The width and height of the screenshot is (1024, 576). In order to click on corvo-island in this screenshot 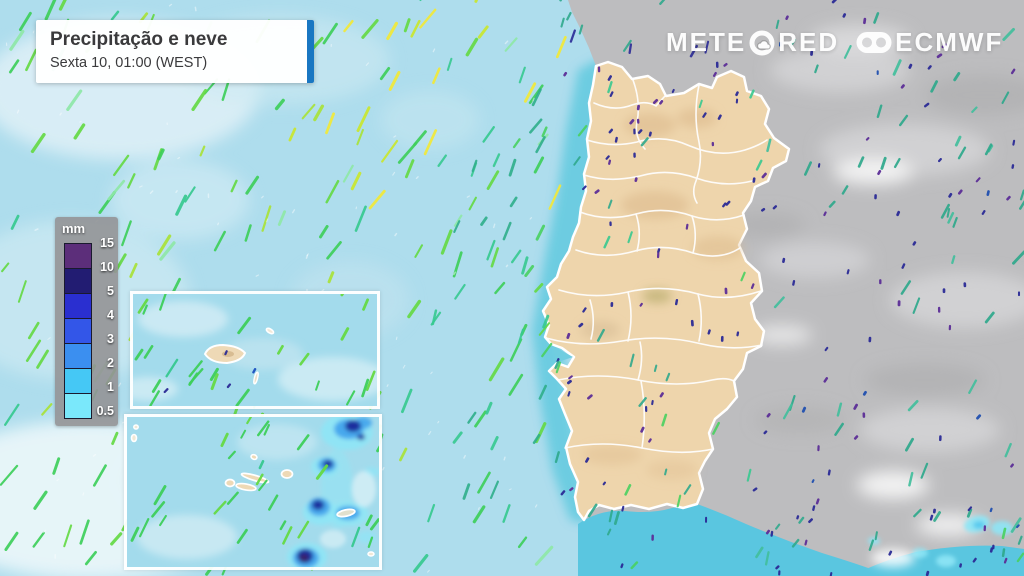, I will do `click(136, 427)`.